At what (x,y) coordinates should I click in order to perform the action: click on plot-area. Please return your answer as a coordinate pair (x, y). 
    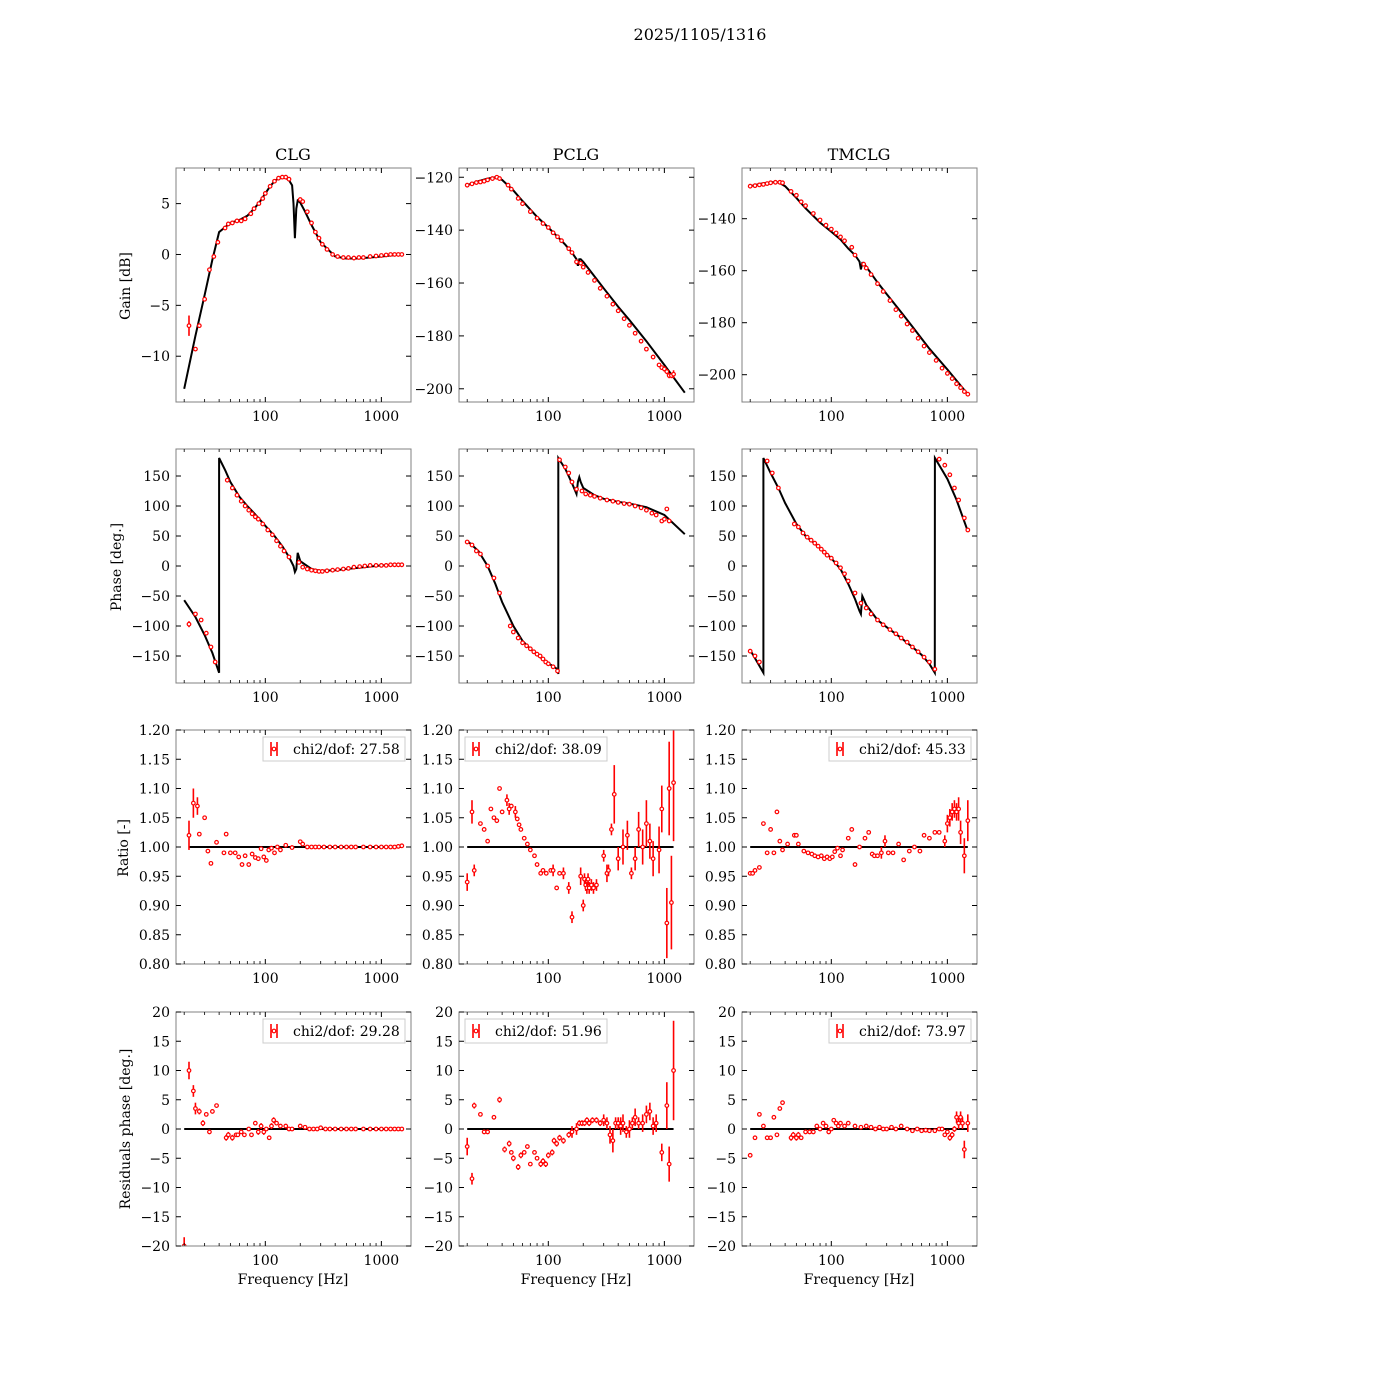
    Looking at the image, I should click on (570, 844).